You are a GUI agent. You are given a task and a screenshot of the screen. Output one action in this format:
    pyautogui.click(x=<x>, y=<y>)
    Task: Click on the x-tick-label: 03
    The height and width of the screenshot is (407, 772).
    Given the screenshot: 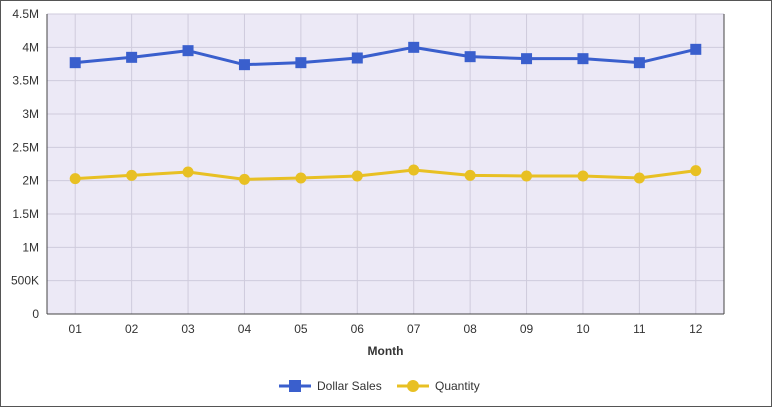 What is the action you would take?
    pyautogui.click(x=188, y=329)
    